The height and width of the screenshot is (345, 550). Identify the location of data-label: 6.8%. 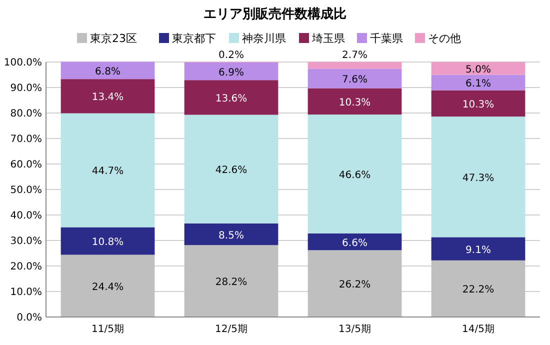
(107, 72).